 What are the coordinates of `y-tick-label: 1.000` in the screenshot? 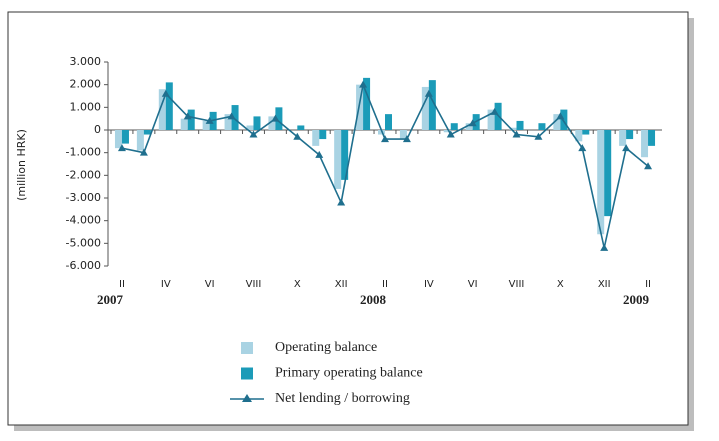 It's located at (86, 106).